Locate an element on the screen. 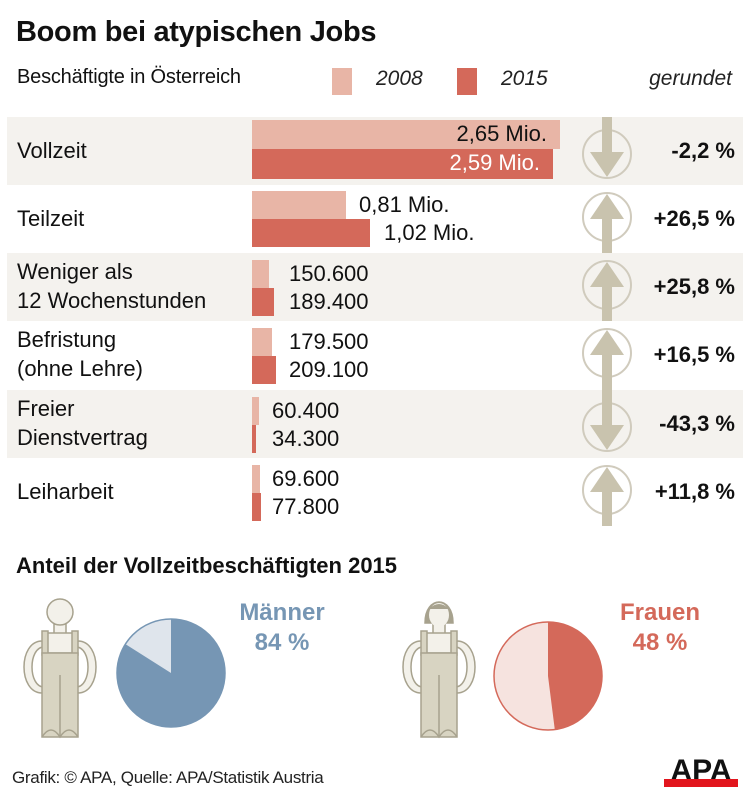  row-label-line2: 12 Wochenstunden is located at coordinates (112, 300).